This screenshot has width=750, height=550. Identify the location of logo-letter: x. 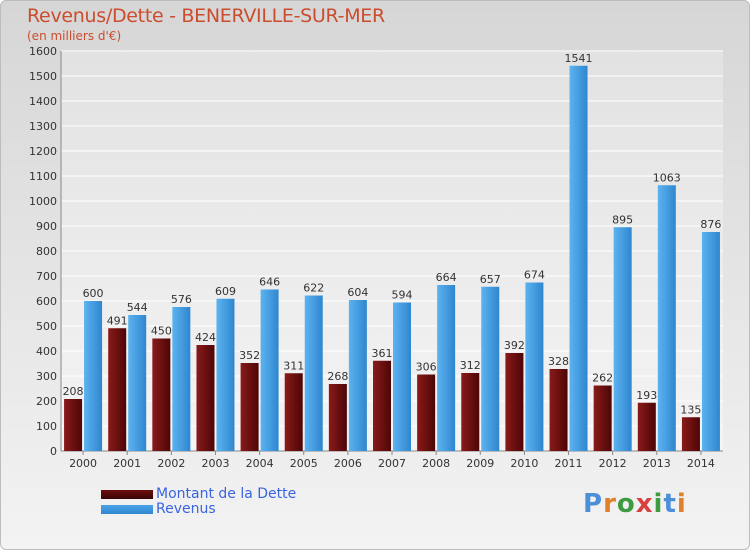
(644, 504).